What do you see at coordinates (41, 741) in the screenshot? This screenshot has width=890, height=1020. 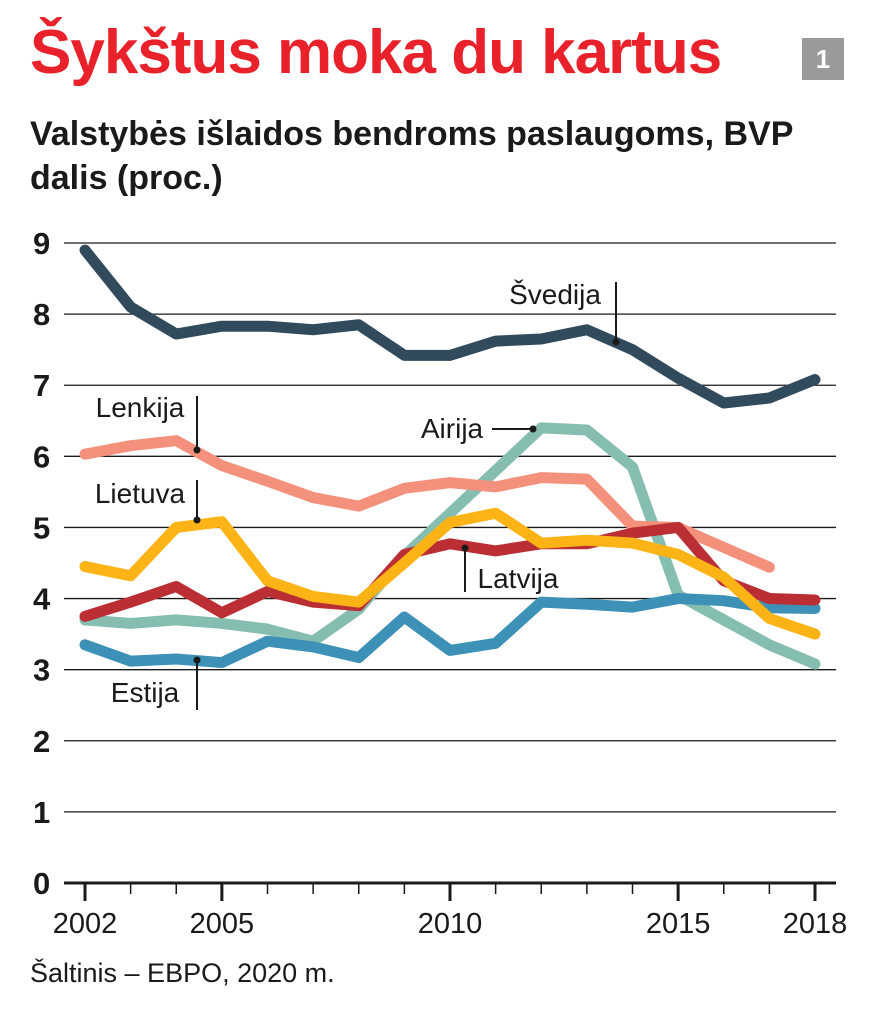 I see `y-tick-label: 2` at bounding box center [41, 741].